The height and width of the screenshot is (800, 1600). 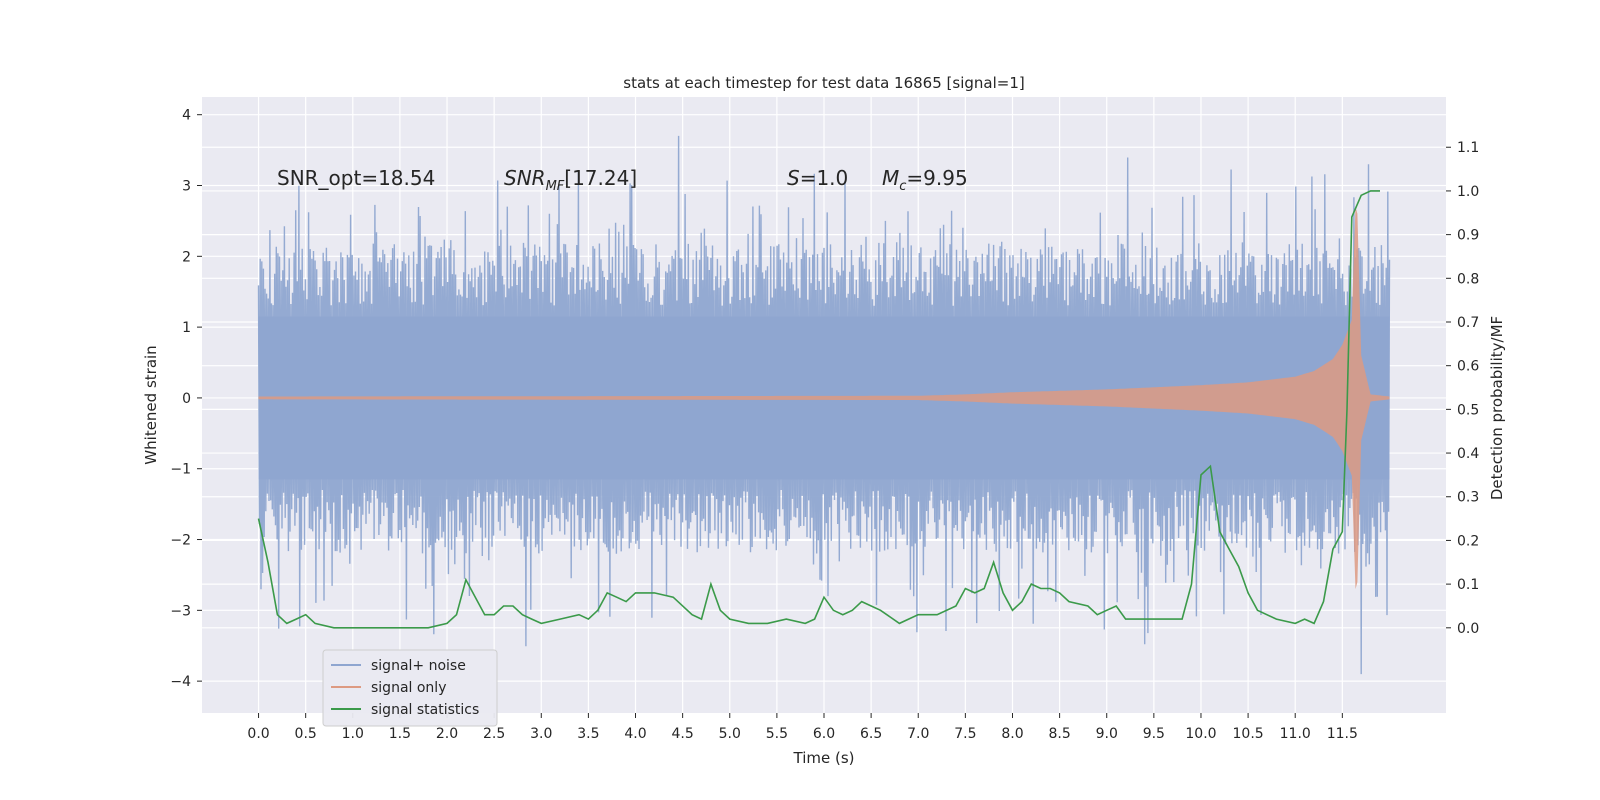 What do you see at coordinates (1248, 734) in the screenshot?
I see `x-tick-label: 10.5` at bounding box center [1248, 734].